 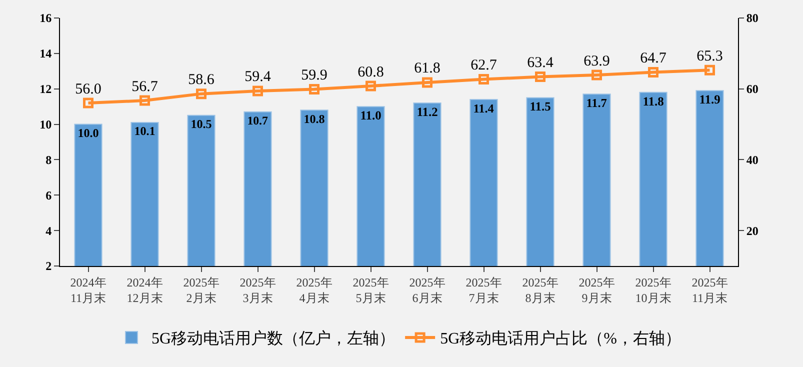 I want to click on x-tick-label: 2024年 12月末, so click(x=144, y=290).